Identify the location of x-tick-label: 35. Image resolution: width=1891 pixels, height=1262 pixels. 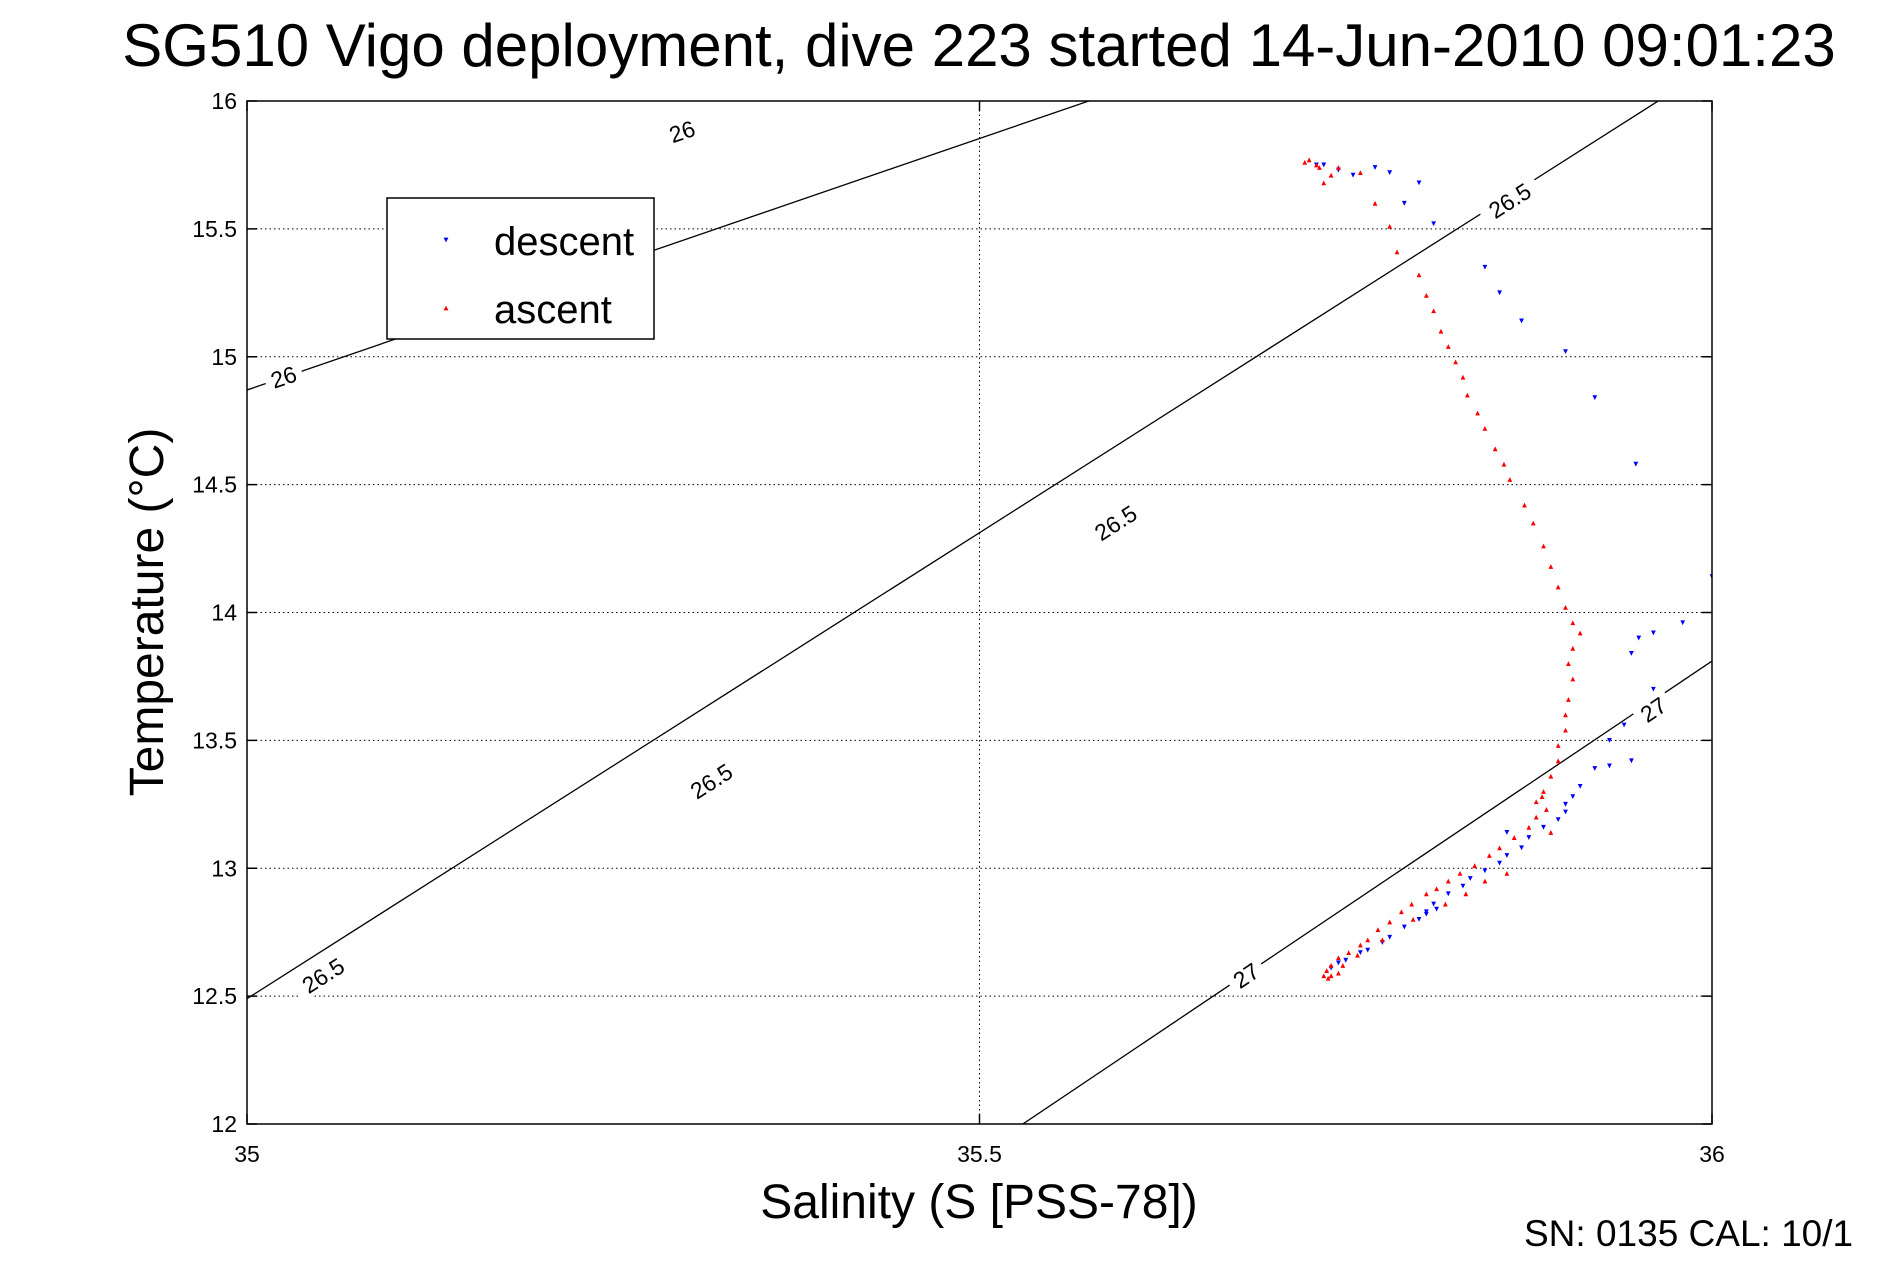
(247, 1154).